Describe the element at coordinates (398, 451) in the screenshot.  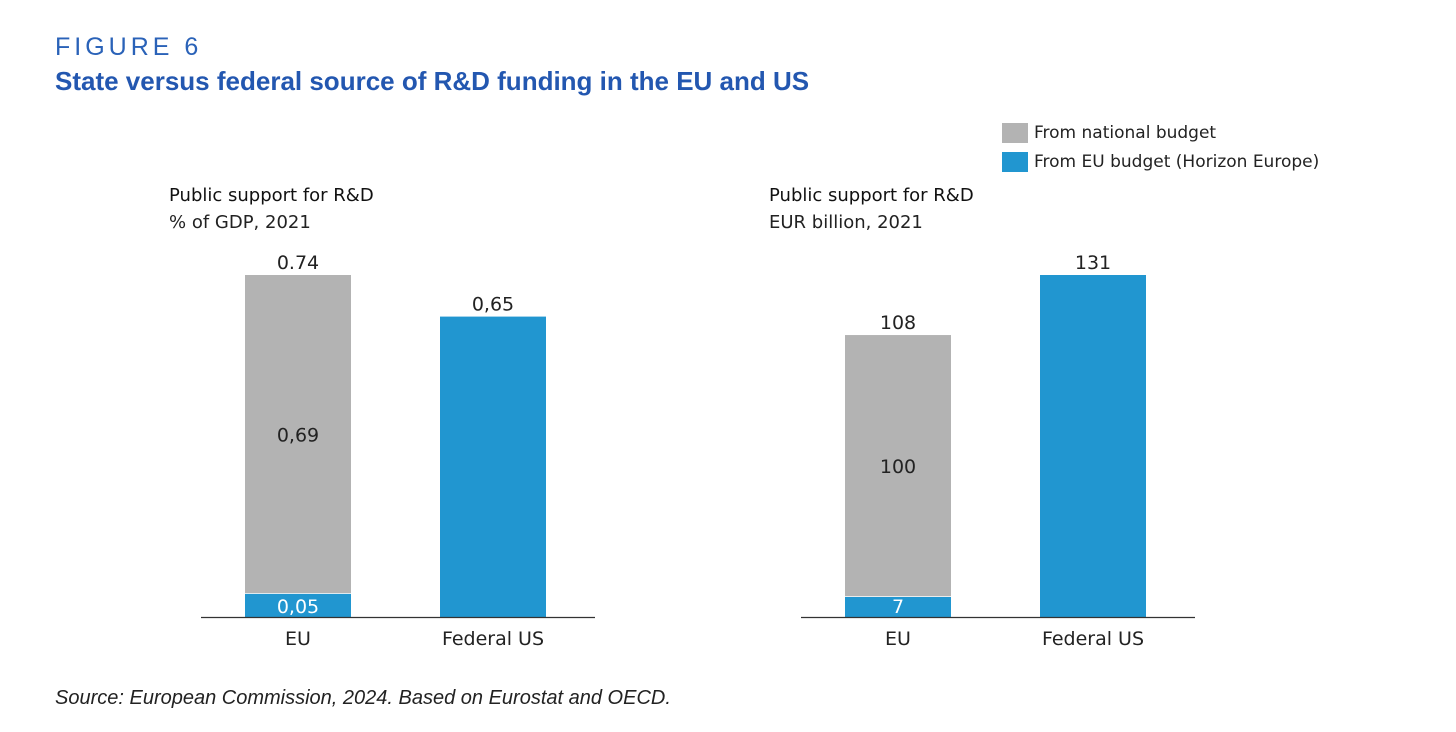
I see `chart-gdp: 0,69 0,05 0.74 EU 0,65 Federal US` at that location.